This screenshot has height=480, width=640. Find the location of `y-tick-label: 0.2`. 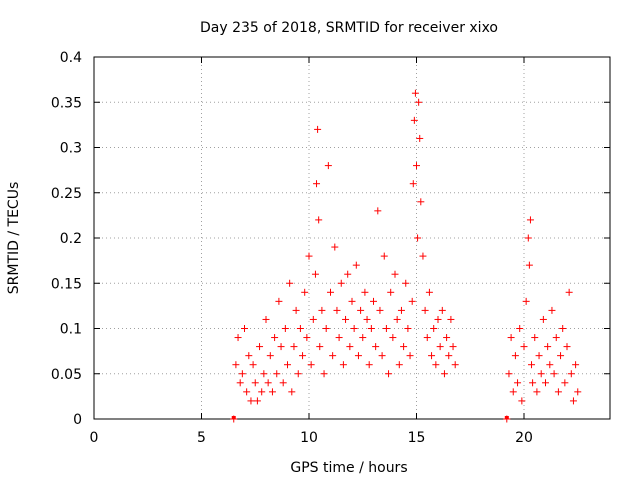

y-tick-label: 0.2 is located at coordinates (71, 239).